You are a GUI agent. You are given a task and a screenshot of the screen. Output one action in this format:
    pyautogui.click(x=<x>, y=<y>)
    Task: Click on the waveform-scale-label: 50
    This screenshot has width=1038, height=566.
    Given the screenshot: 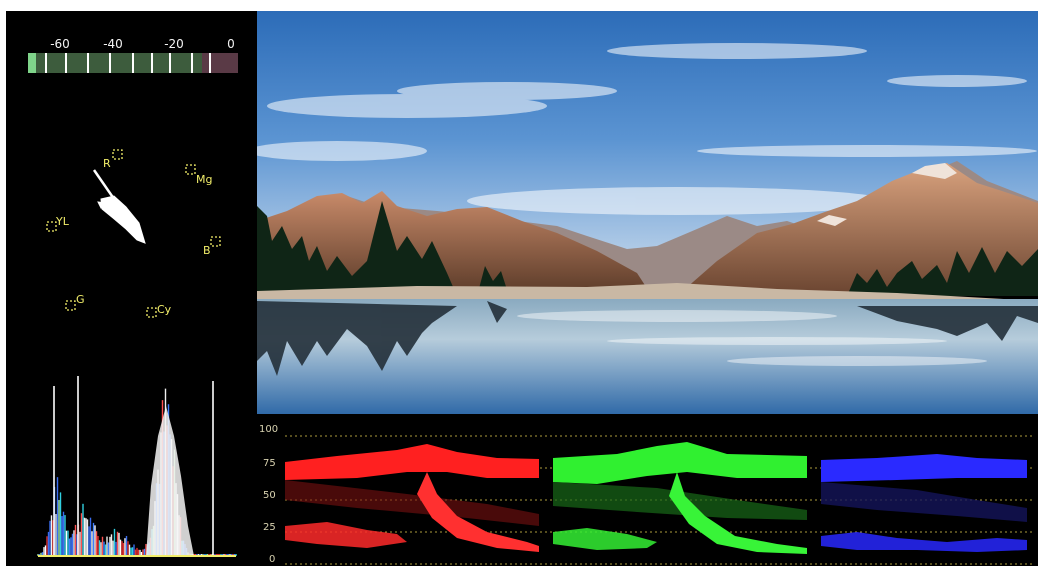 What is the action you would take?
    pyautogui.click(x=269, y=495)
    